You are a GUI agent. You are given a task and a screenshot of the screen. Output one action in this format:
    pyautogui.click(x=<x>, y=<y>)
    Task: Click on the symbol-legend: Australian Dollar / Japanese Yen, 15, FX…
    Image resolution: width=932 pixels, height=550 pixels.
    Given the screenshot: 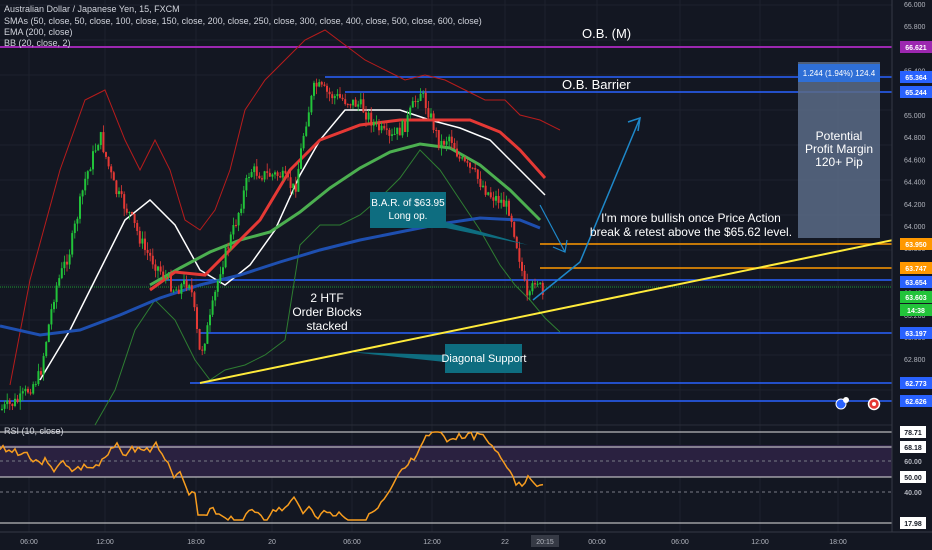 What is the action you would take?
    pyautogui.click(x=92, y=9)
    